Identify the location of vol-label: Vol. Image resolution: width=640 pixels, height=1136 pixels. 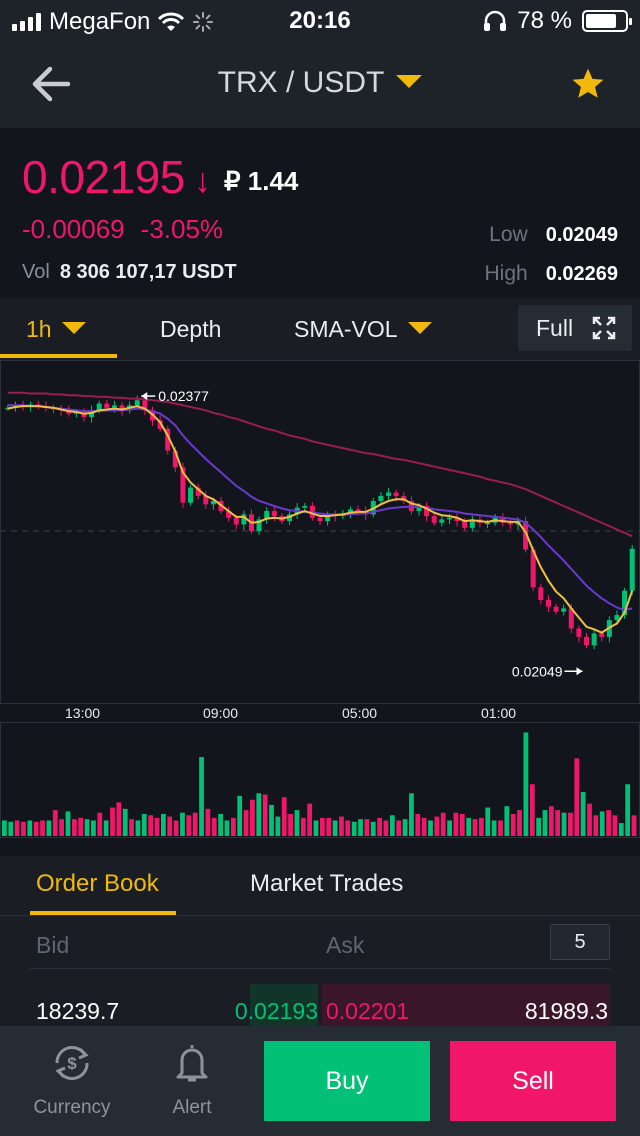
(36, 272).